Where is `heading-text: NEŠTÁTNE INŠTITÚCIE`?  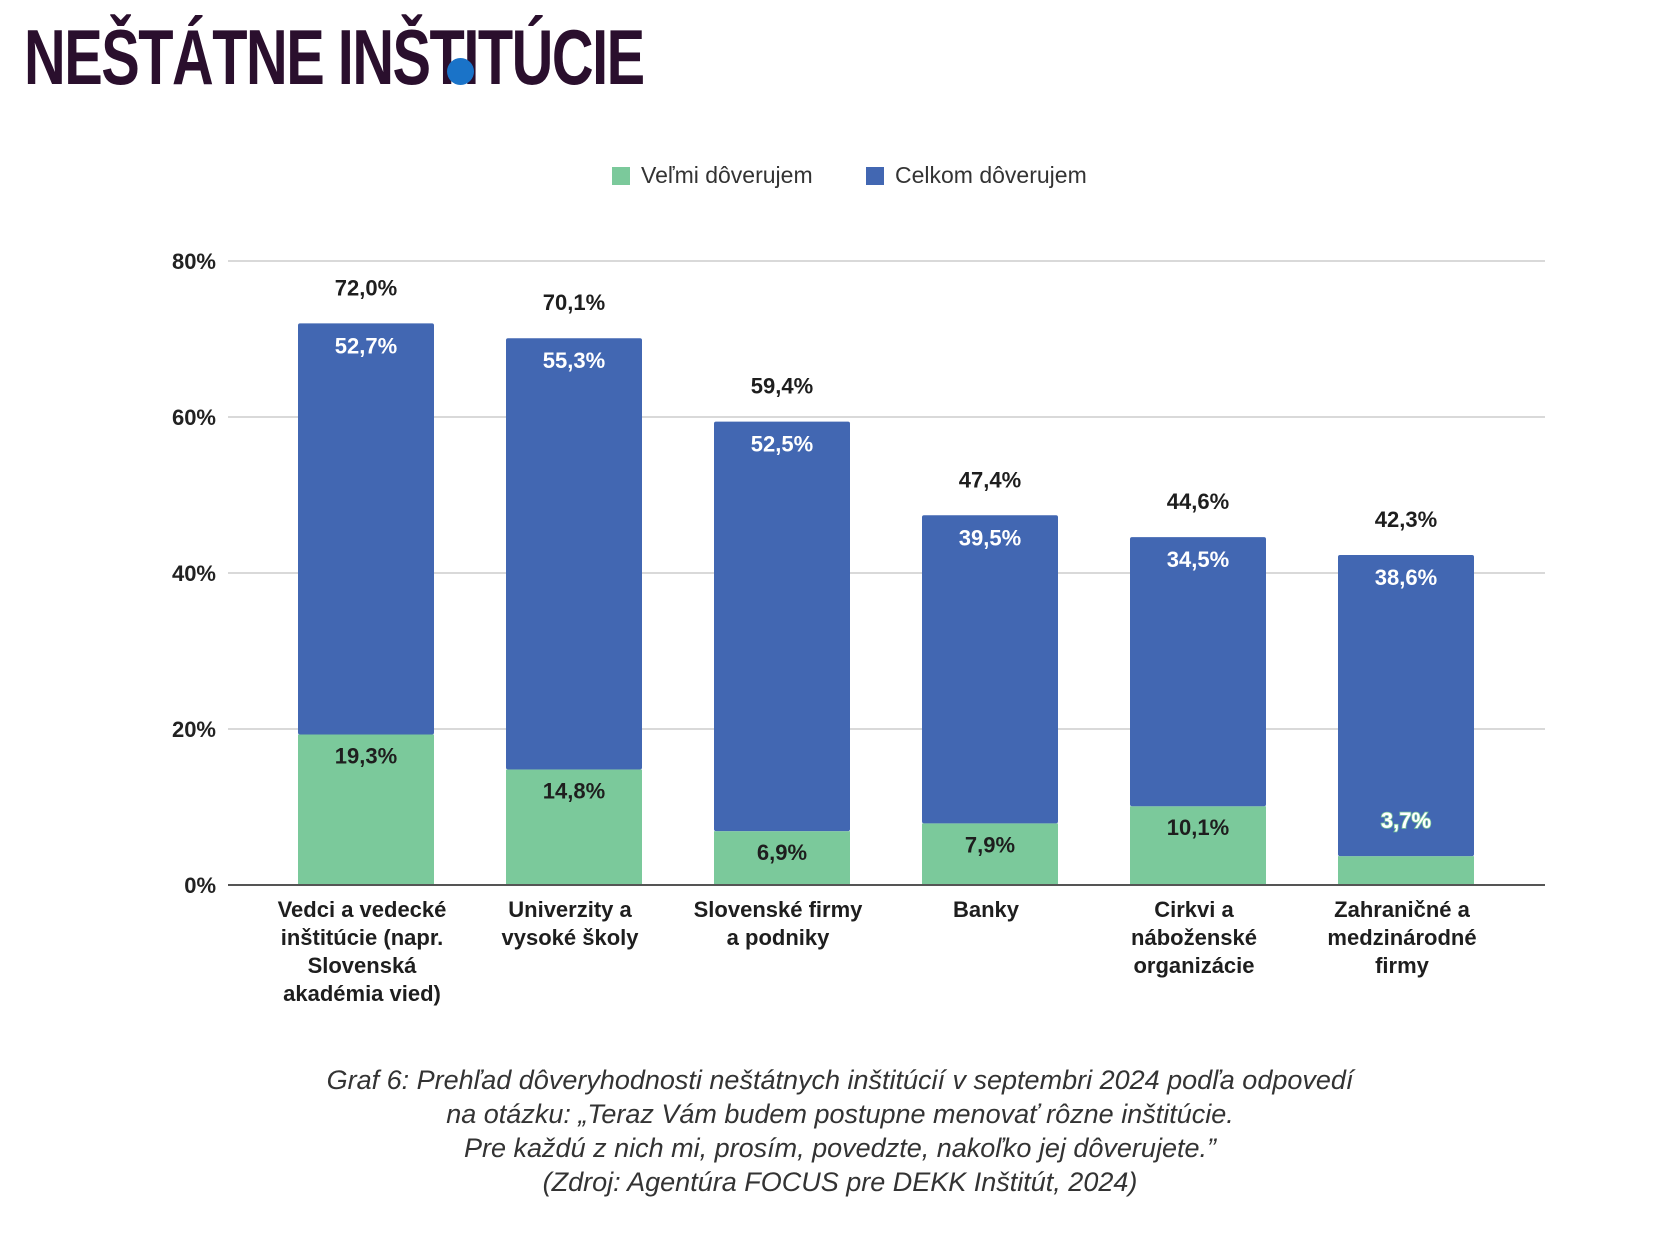
heading-text: NEŠTÁTNE INŠTITÚCIE is located at coordinates (334, 57).